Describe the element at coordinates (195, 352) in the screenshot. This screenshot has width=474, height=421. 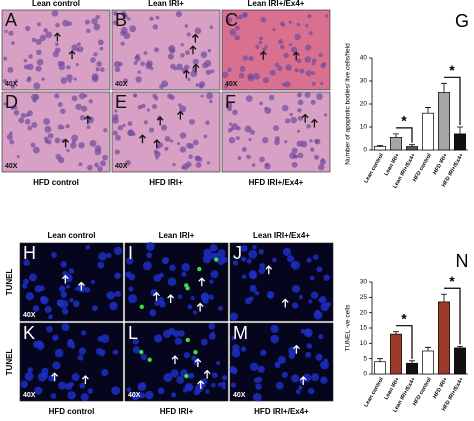
I see `tunel-spot` at that location.